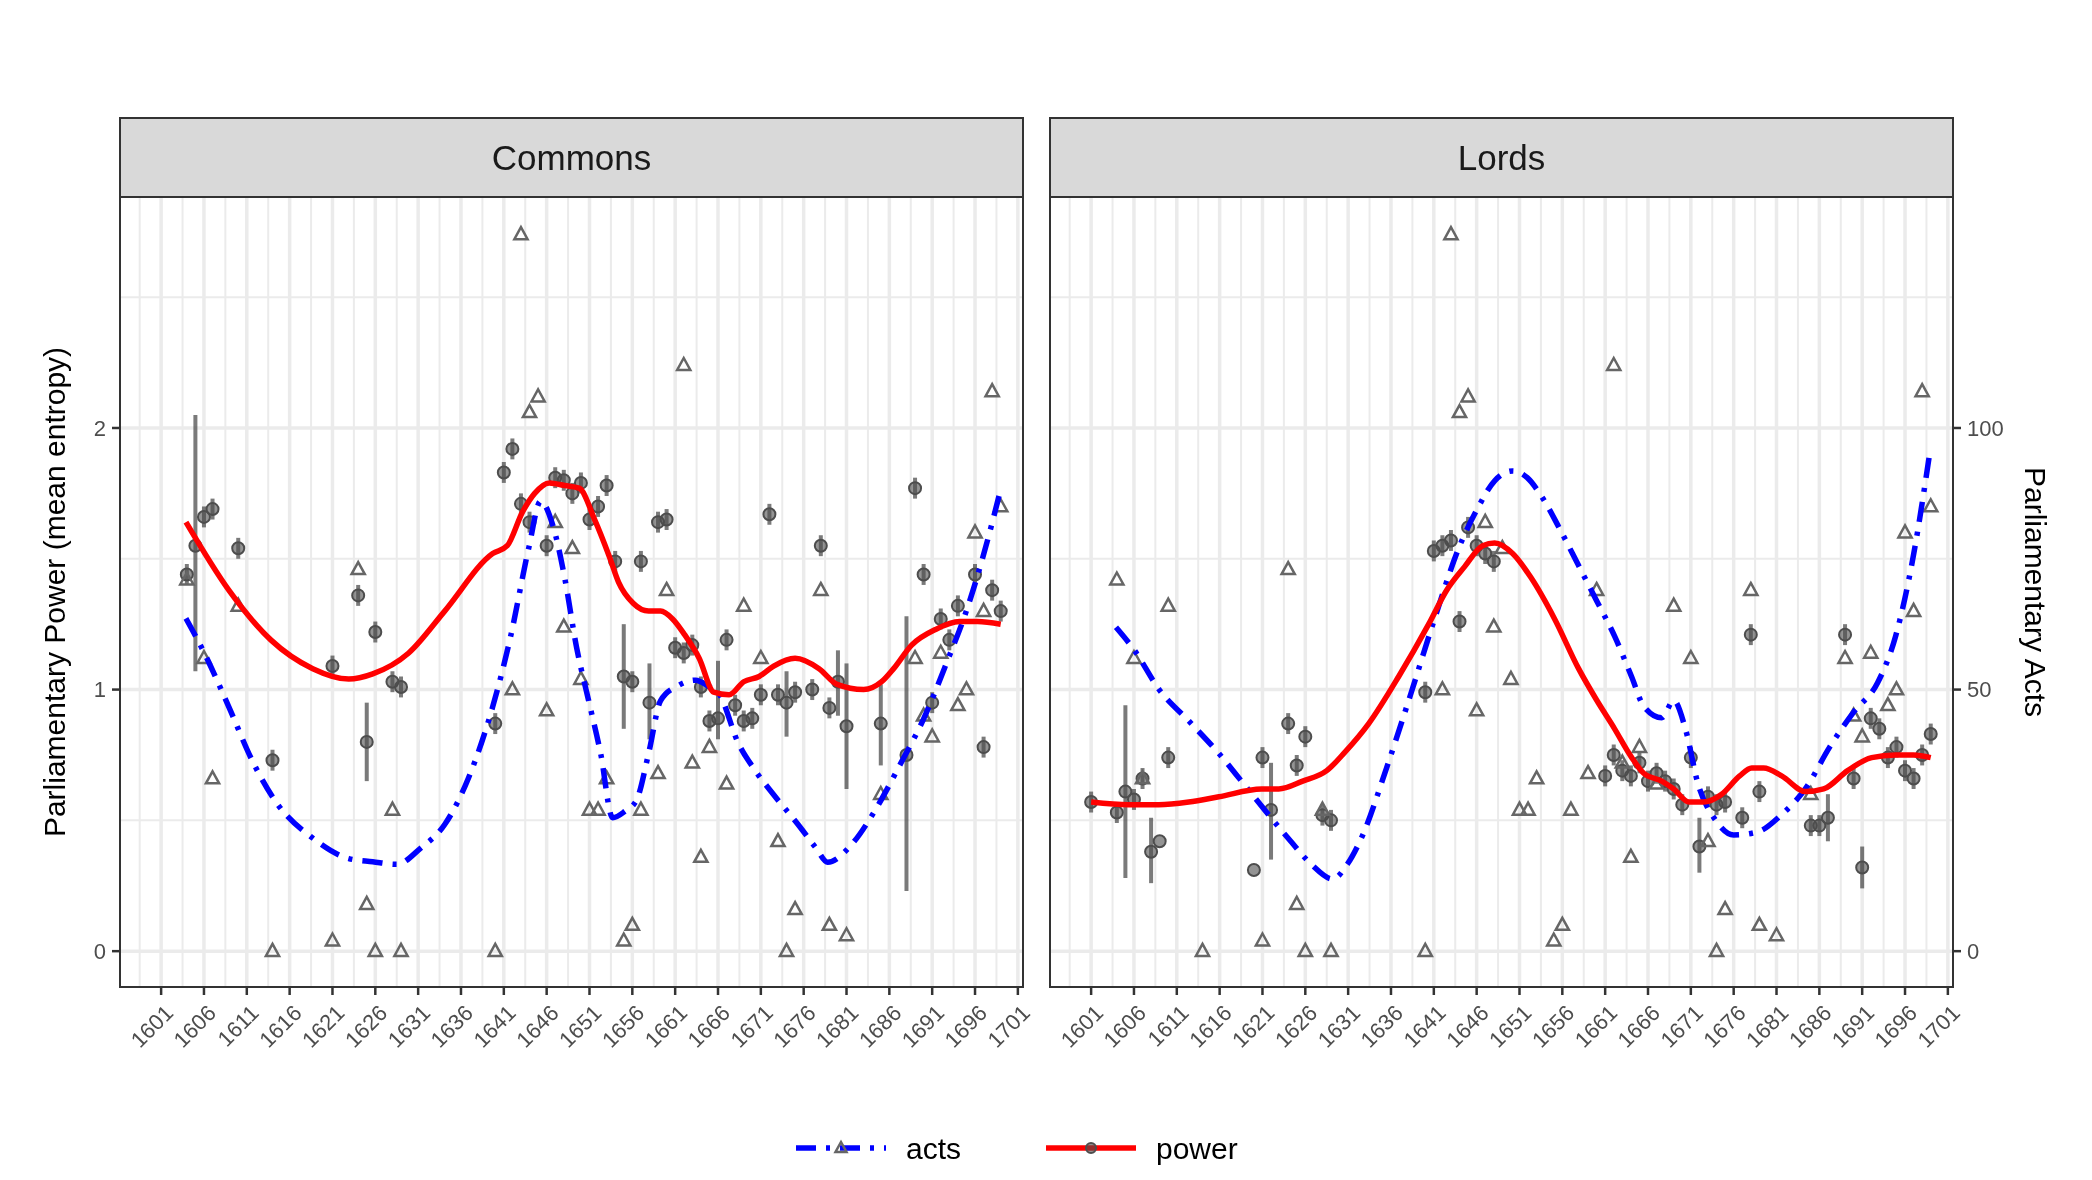 Image resolution: width=2092 pixels, height=1180 pixels. I want to click on y-tick-label: 0, so click(99, 951).